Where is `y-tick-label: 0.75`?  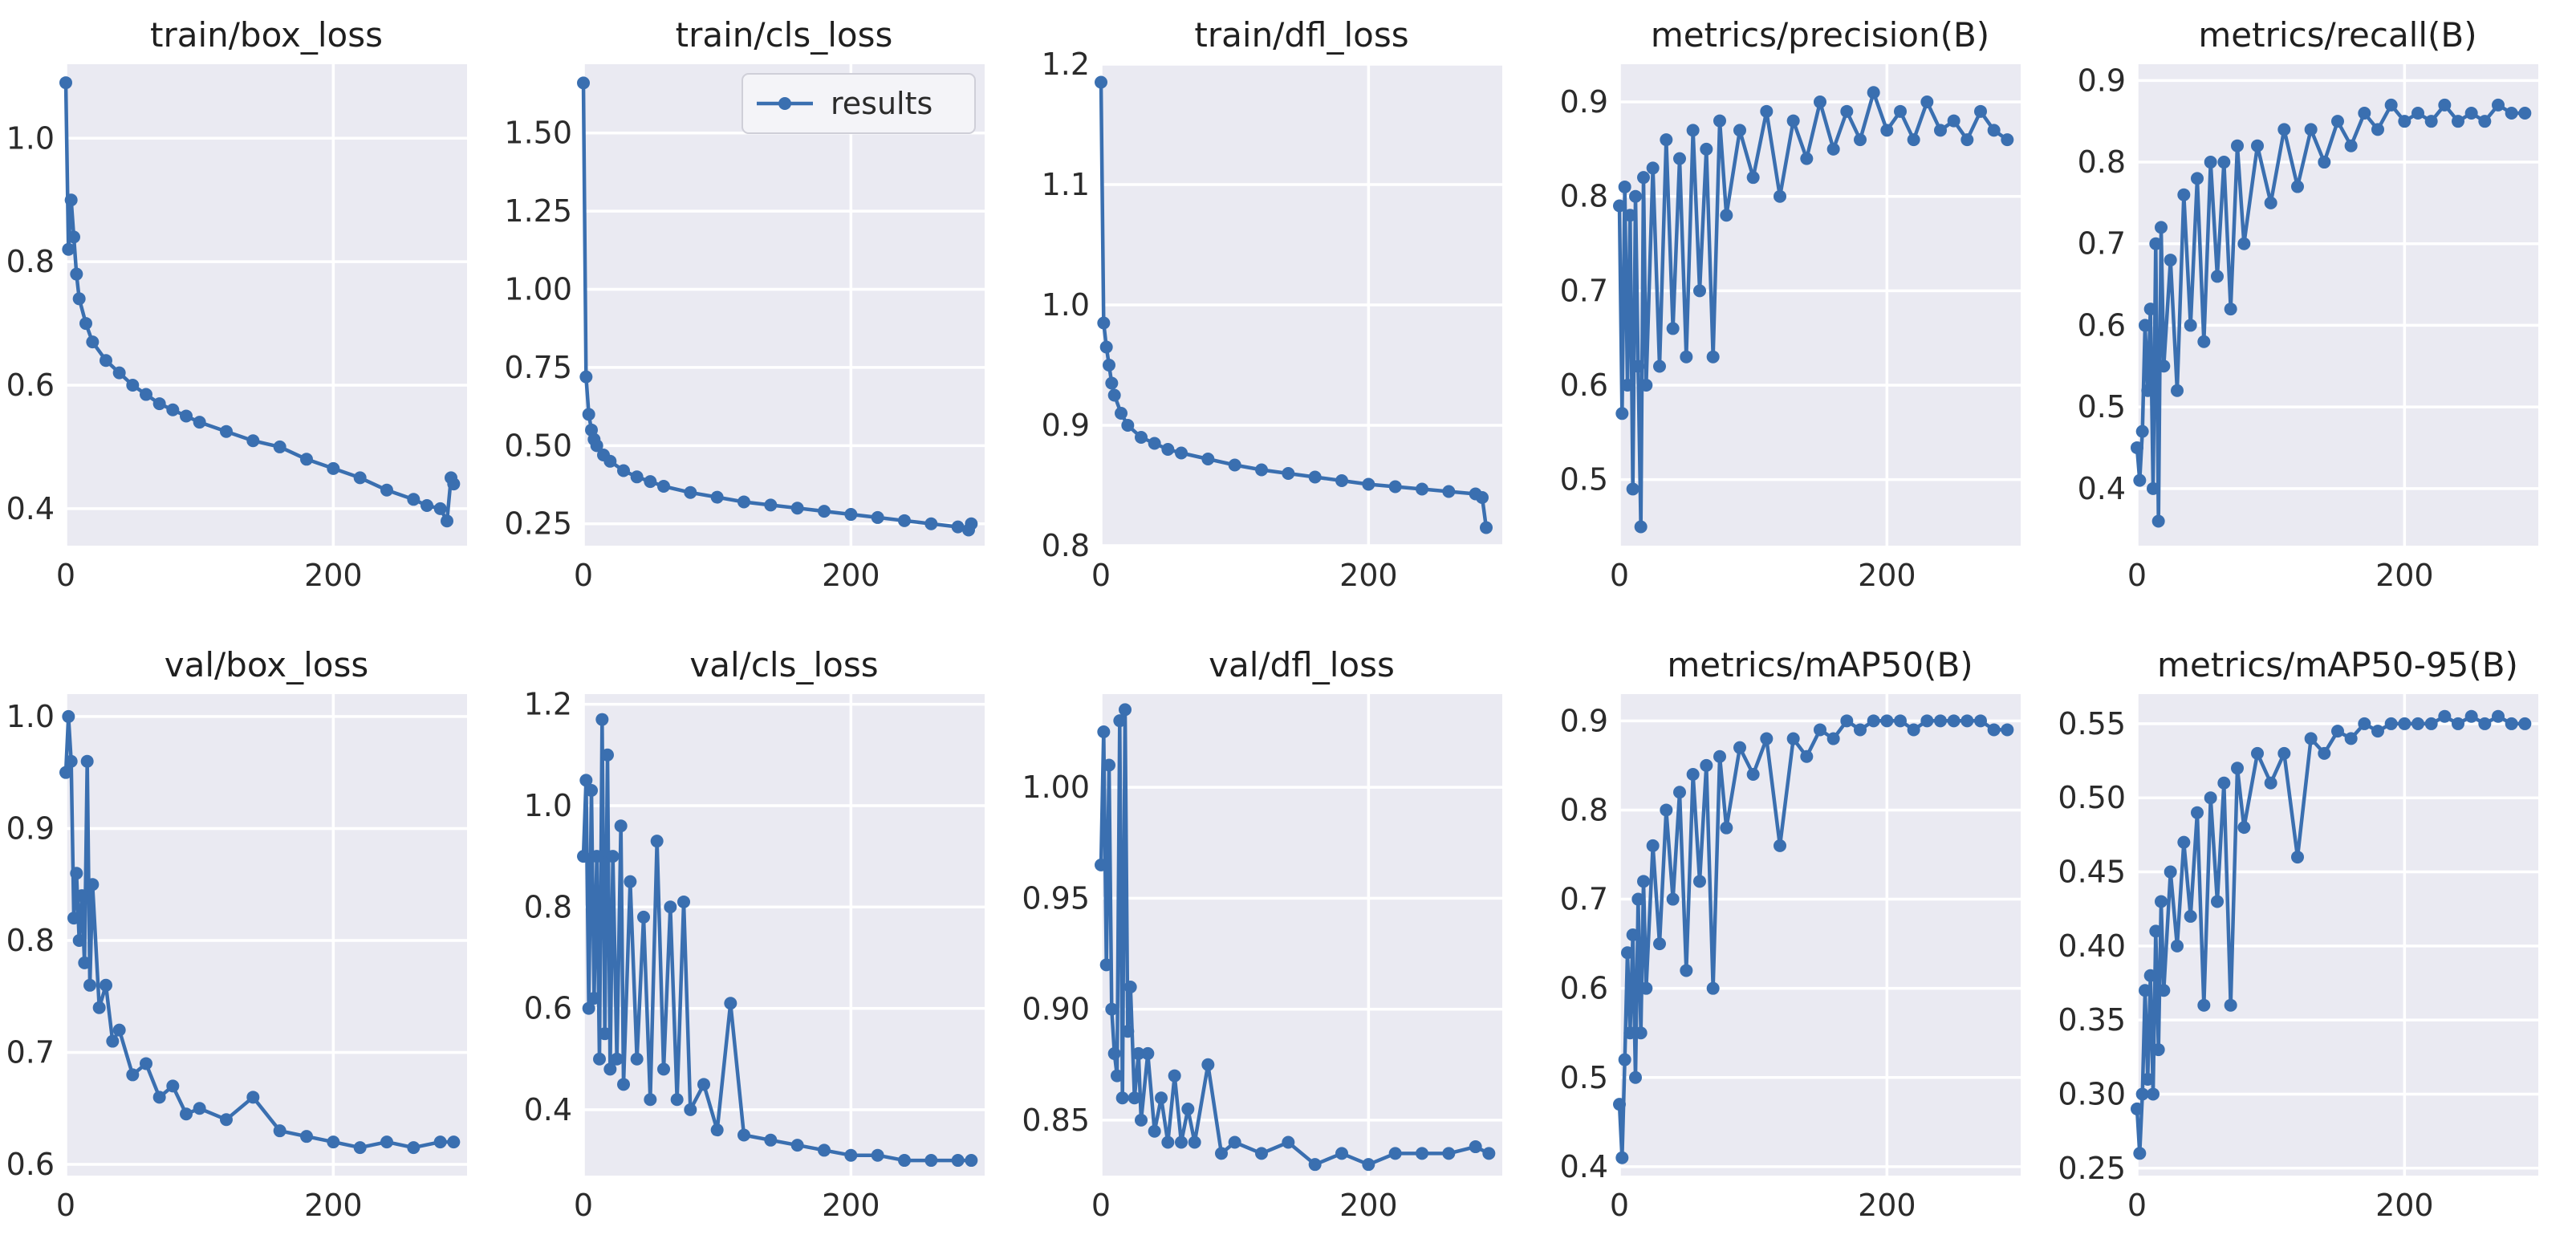 y-tick-label: 0.75 is located at coordinates (538, 367).